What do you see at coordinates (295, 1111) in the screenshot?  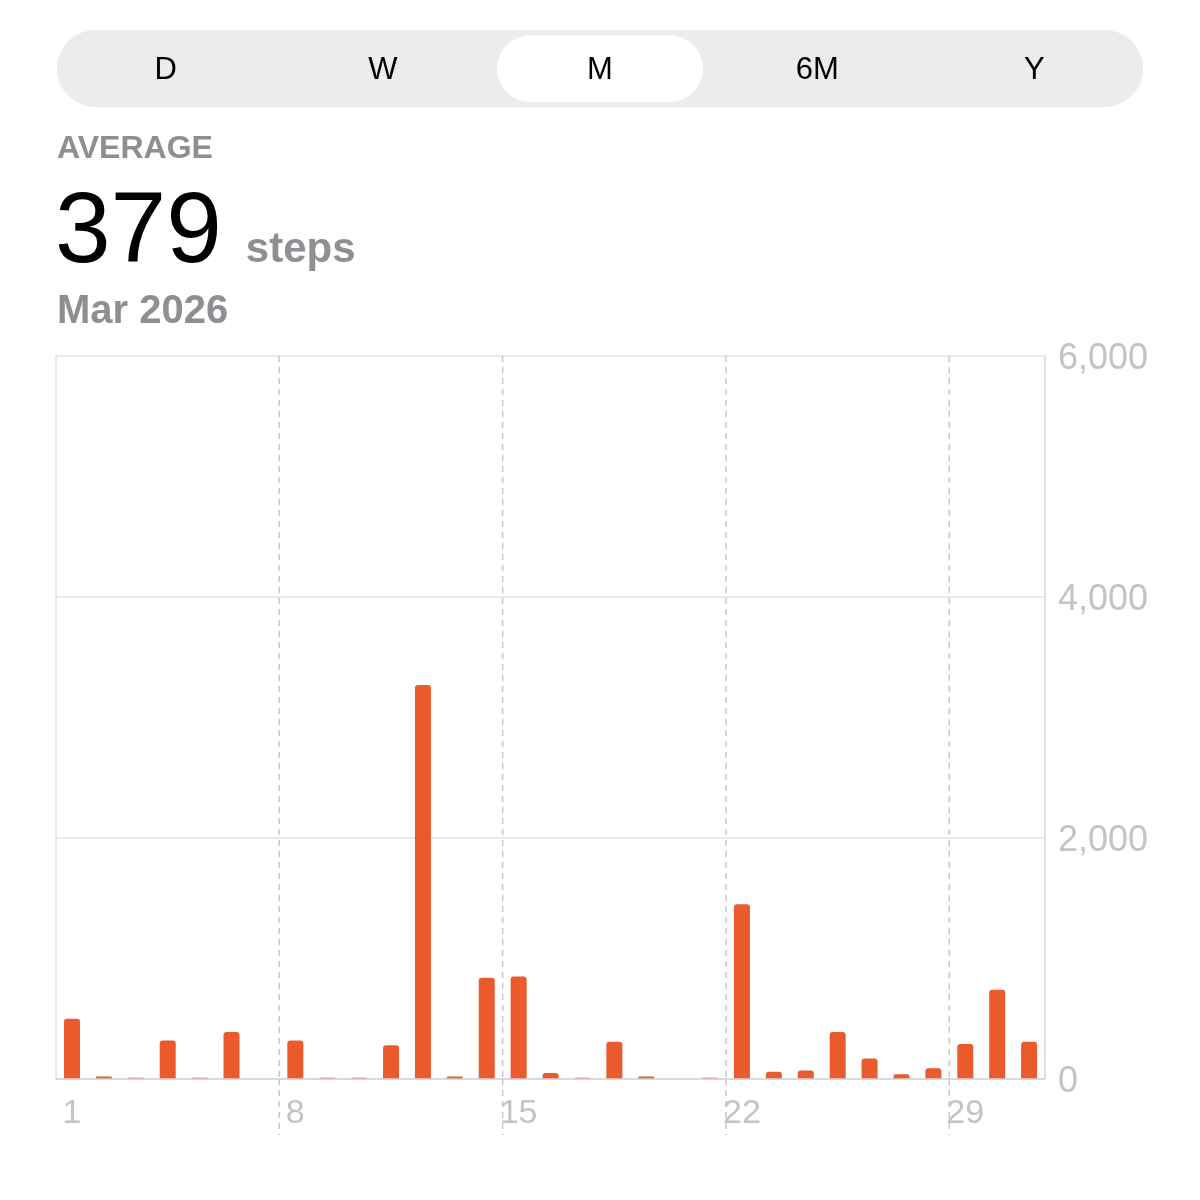 I see `x-tick-label: 8` at bounding box center [295, 1111].